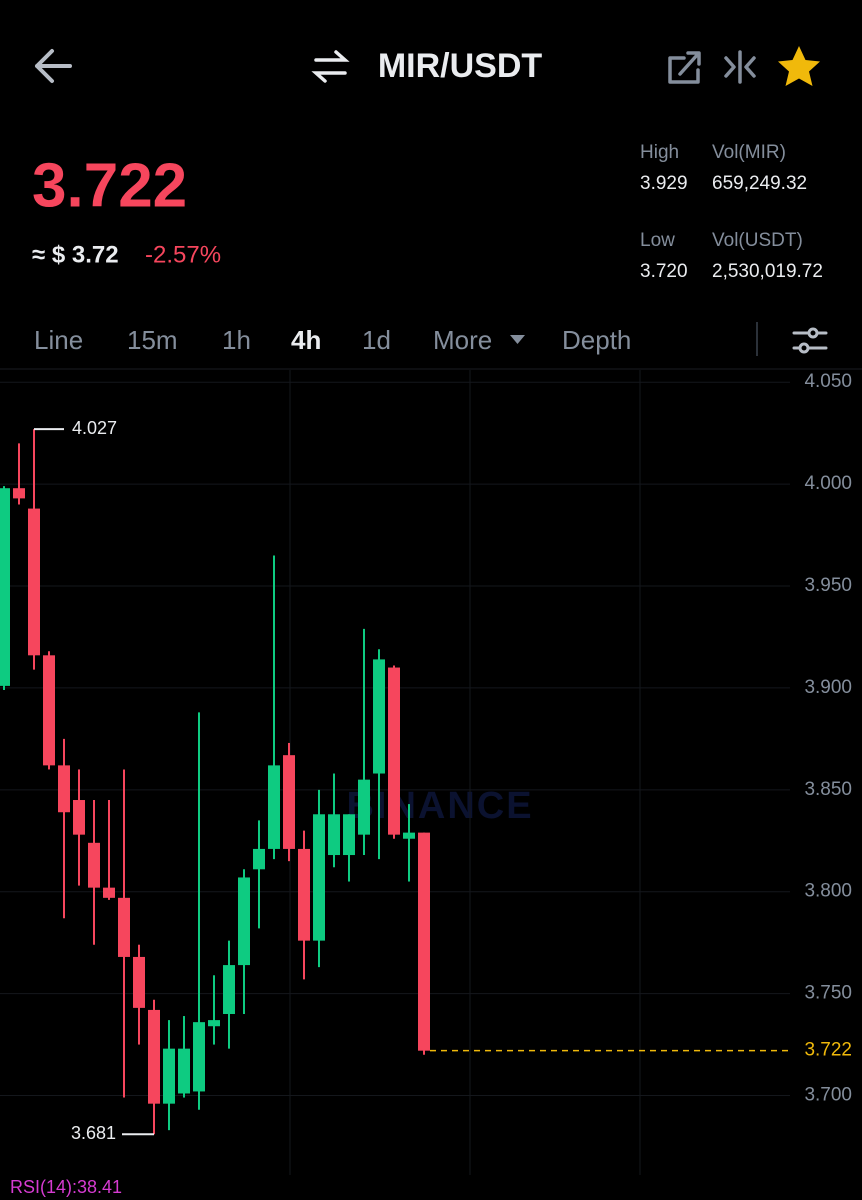  I want to click on tab: 1h, so click(236, 340).